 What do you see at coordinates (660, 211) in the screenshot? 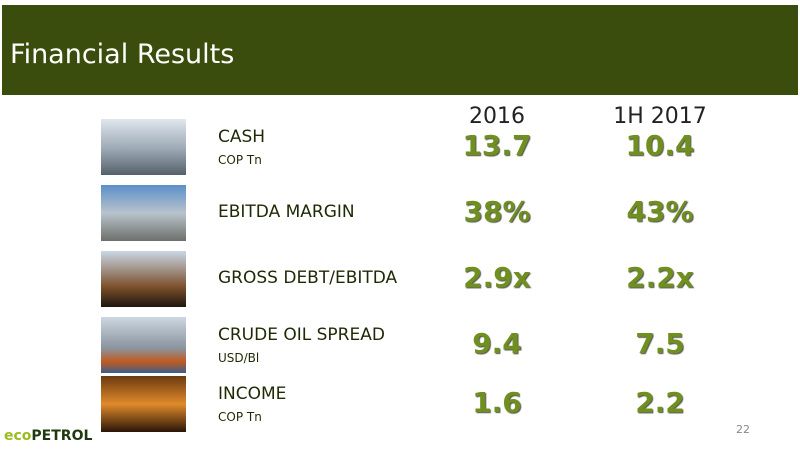
I see `value-cell: 43%` at bounding box center [660, 211].